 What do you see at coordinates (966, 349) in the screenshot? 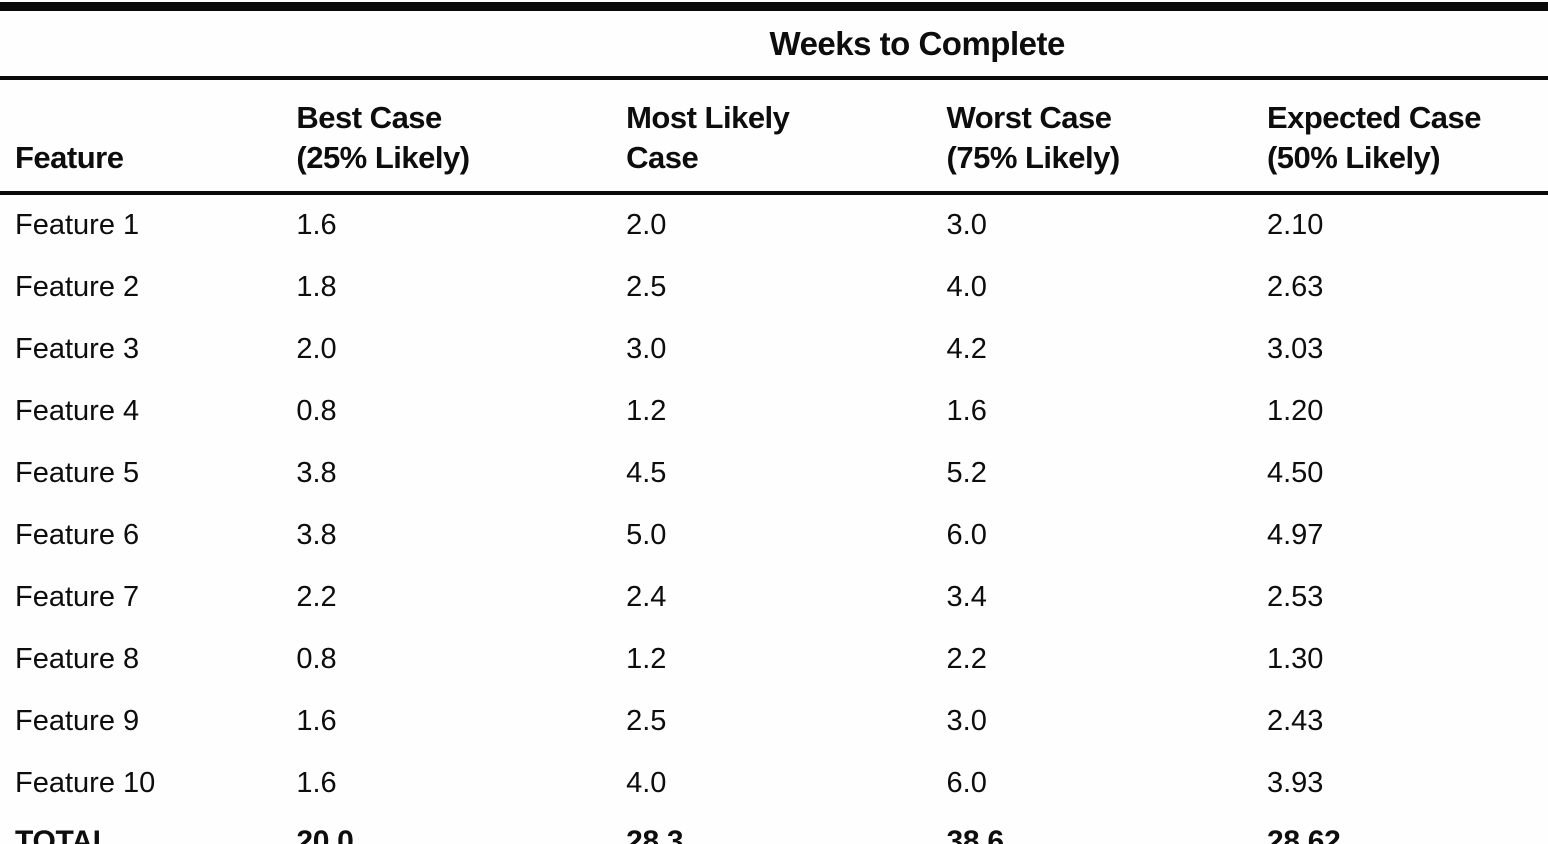
I see `worst-case-cell: 4.2` at bounding box center [966, 349].